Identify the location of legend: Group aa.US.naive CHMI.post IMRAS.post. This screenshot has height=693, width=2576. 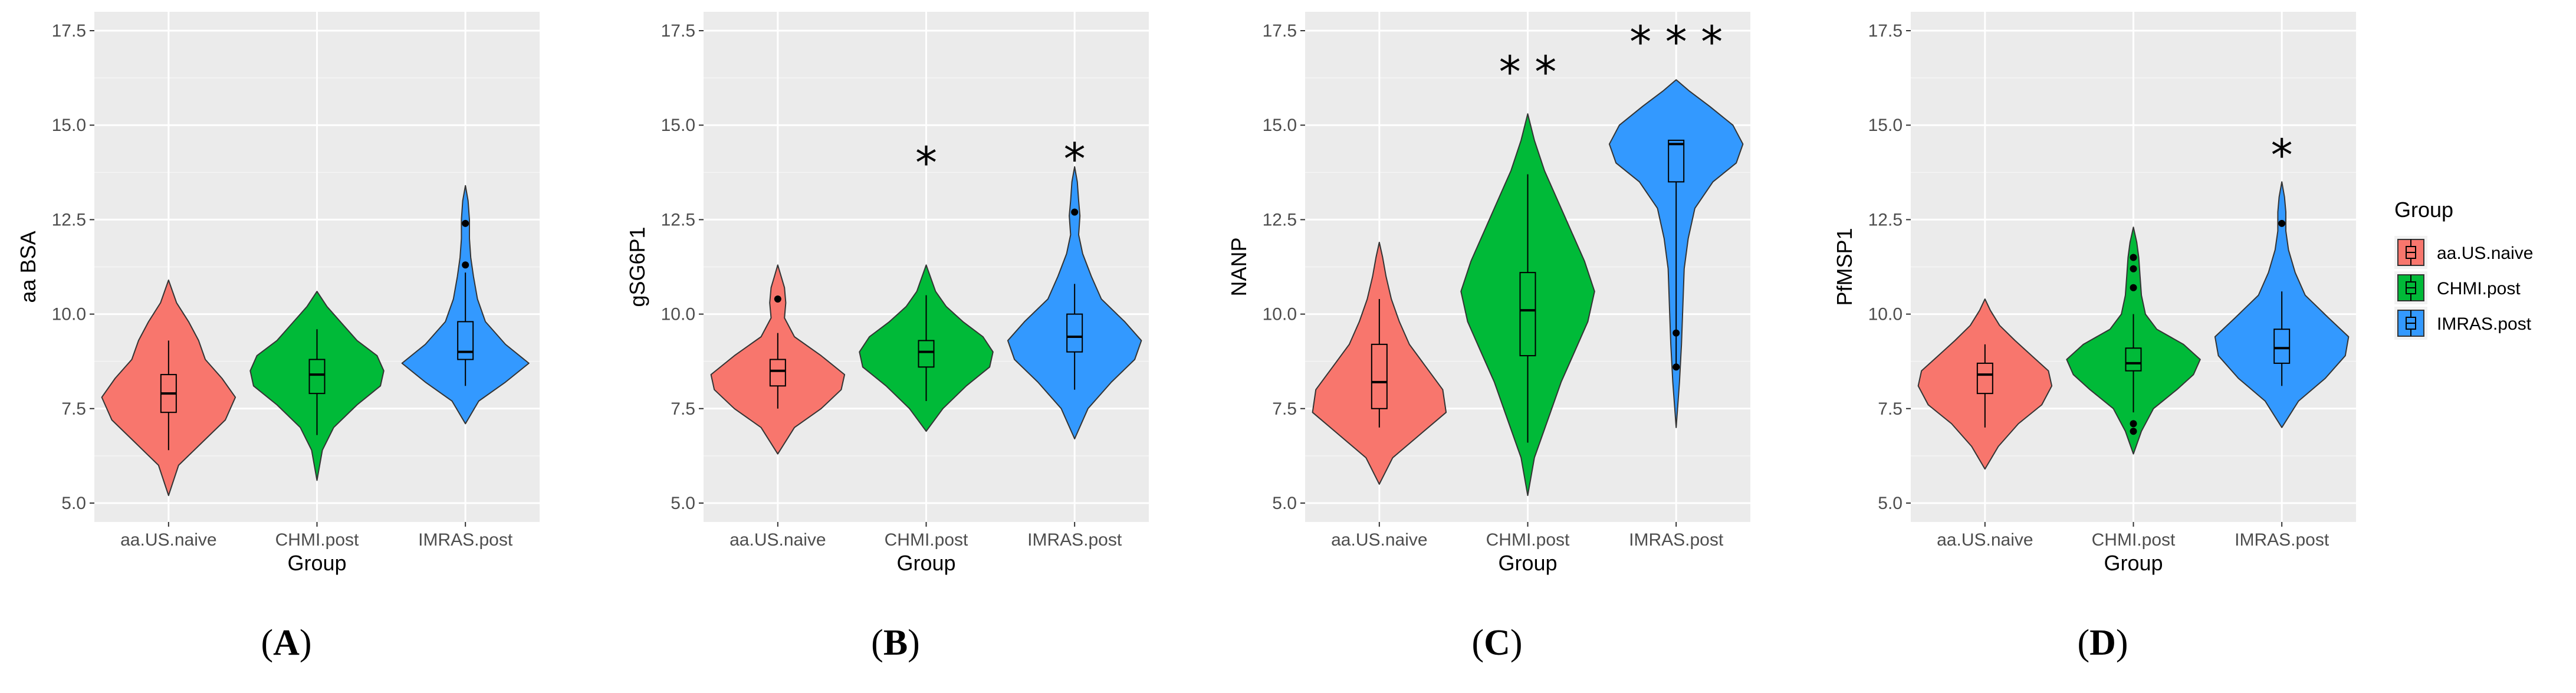
(2464, 269).